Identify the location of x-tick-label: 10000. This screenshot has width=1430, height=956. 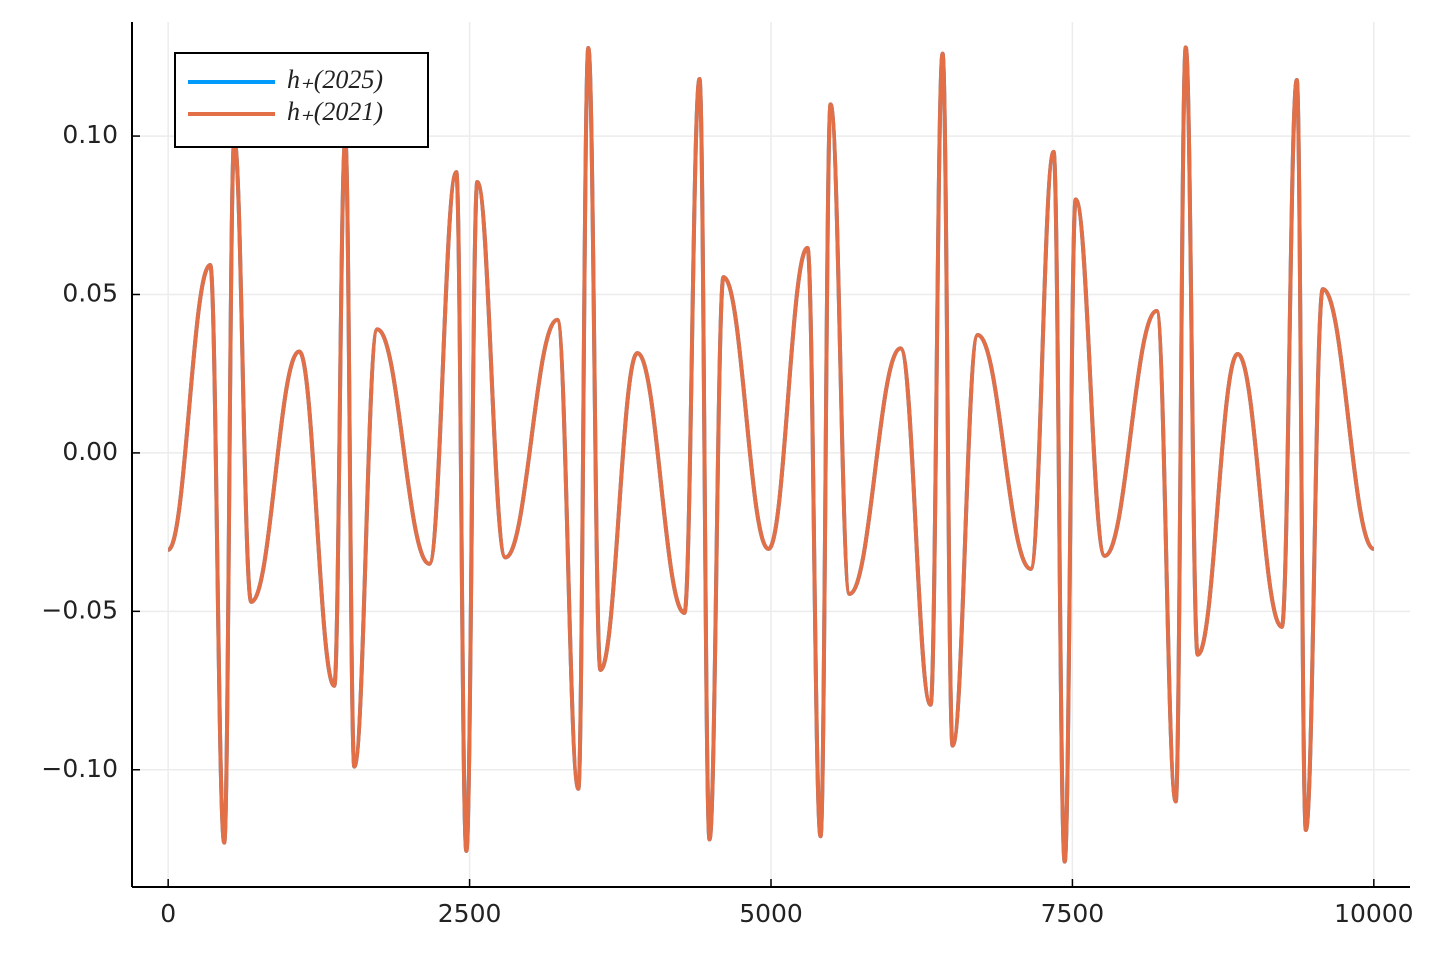
(1374, 913).